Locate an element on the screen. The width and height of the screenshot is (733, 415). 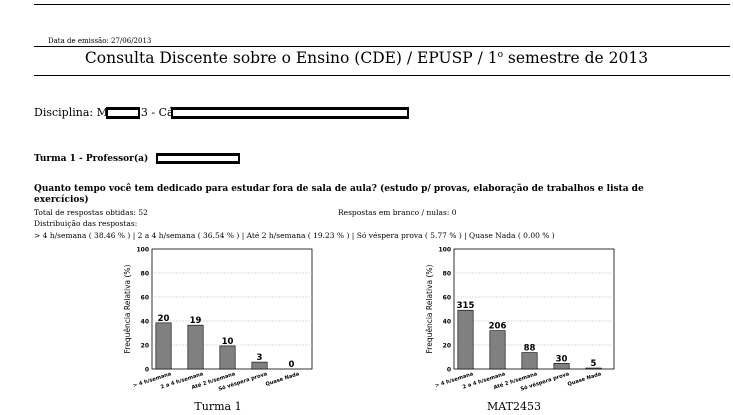
data-label: 3 is located at coordinates (260, 358).